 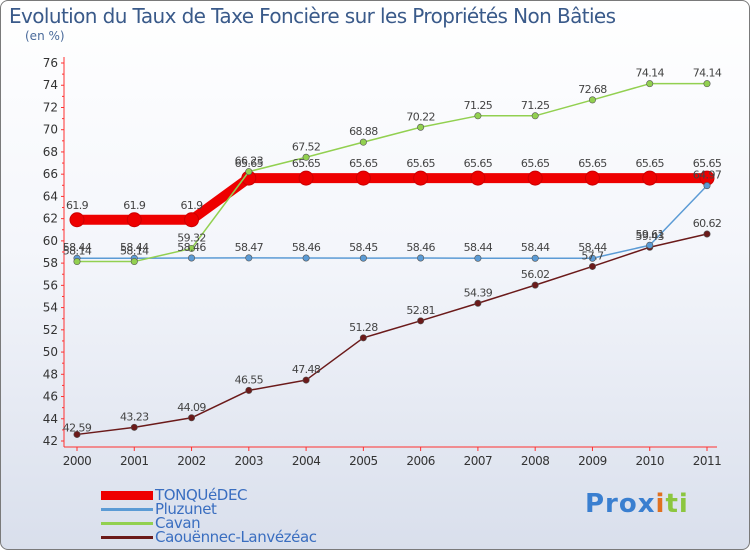 I want to click on x-tick-label: 2004, so click(x=306, y=461).